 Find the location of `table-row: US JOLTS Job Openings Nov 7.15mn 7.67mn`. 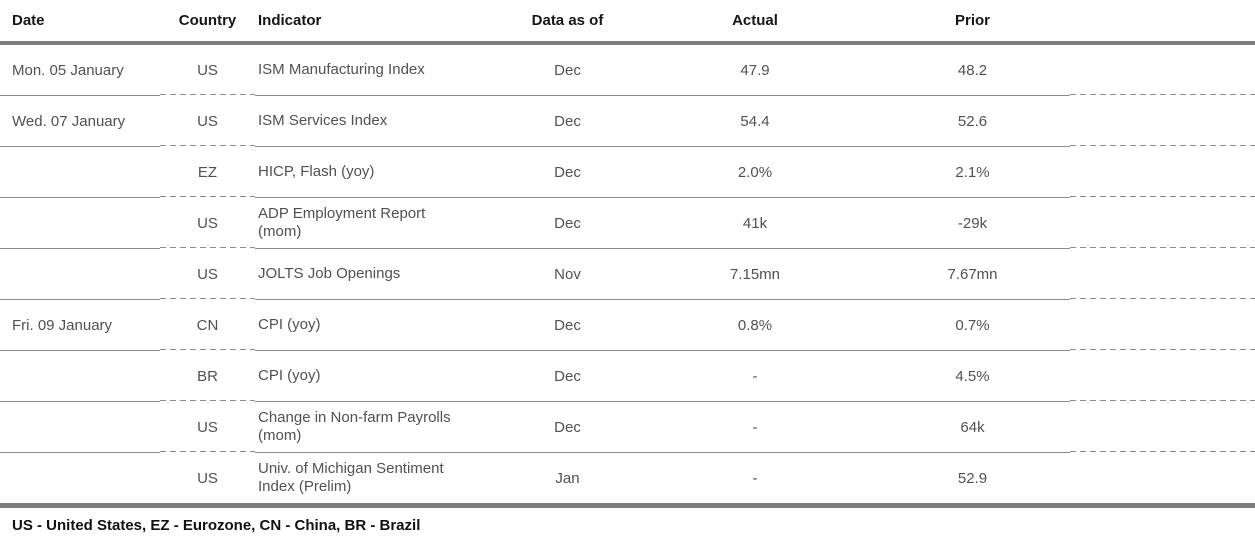

table-row: US JOLTS Job Openings Nov 7.15mn 7.67mn is located at coordinates (627, 274).